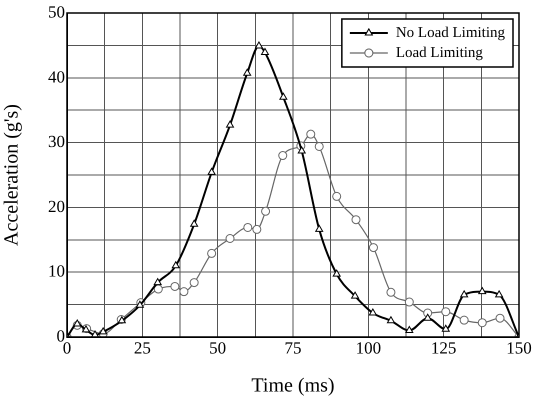 The height and width of the screenshot is (400, 534). What do you see at coordinates (142, 348) in the screenshot?
I see `x-tick-label: 25` at bounding box center [142, 348].